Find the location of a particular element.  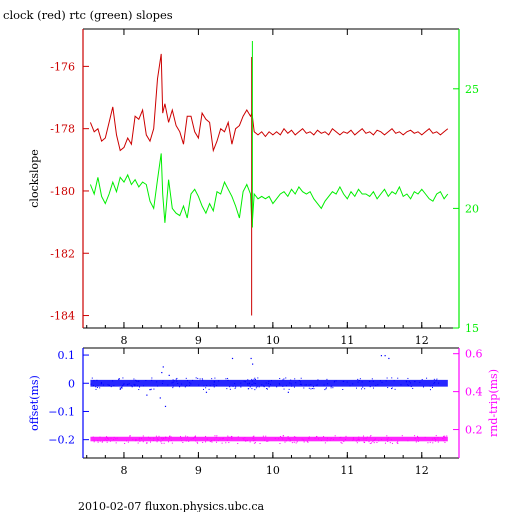

x-tick-label-1-1: 9 is located at coordinates (198, 470).